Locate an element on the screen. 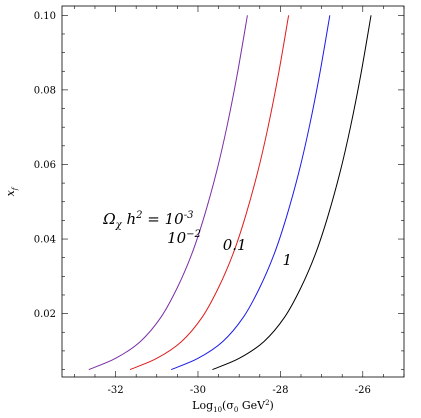  x-axis-label-end: ) is located at coordinates (272, 405).